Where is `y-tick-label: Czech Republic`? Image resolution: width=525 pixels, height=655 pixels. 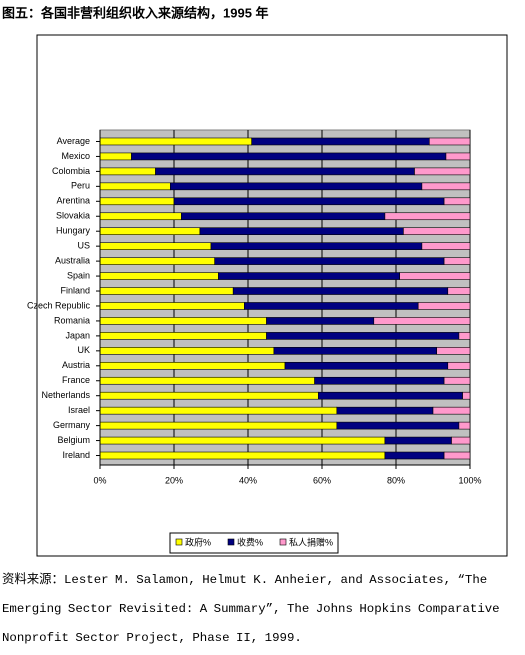
y-tick-label: Czech Republic is located at coordinates (59, 305).